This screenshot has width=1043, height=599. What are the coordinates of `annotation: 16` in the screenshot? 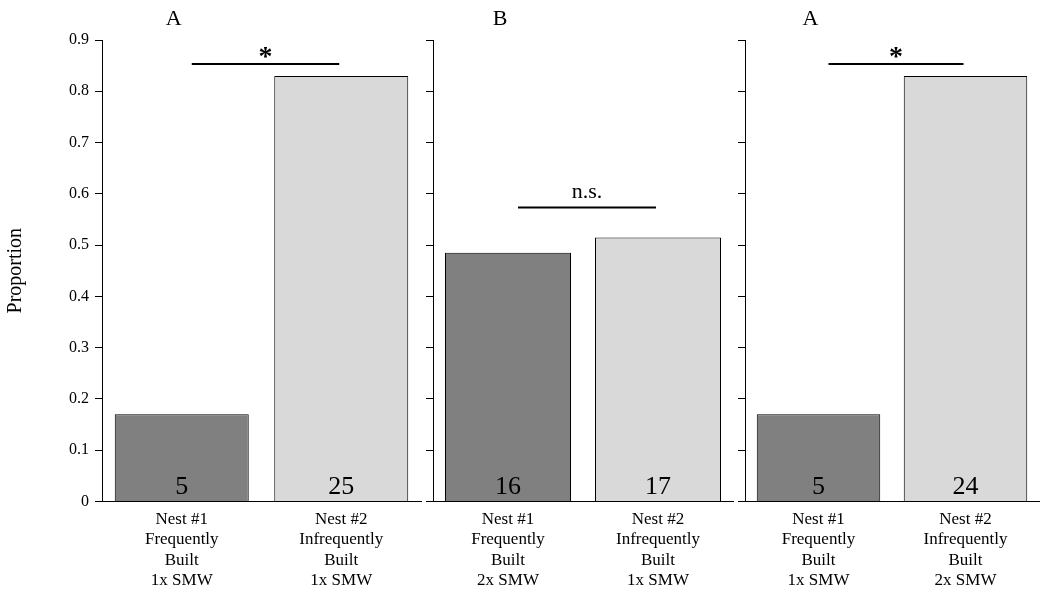 It's located at (508, 486).